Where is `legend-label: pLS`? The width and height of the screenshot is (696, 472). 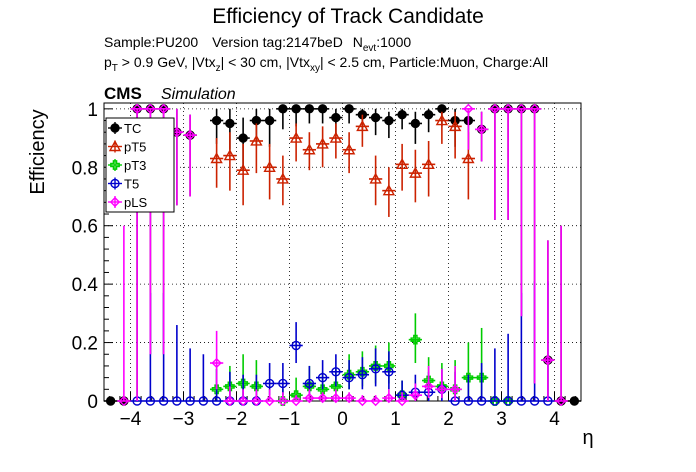 legend-label: pLS is located at coordinates (135, 202).